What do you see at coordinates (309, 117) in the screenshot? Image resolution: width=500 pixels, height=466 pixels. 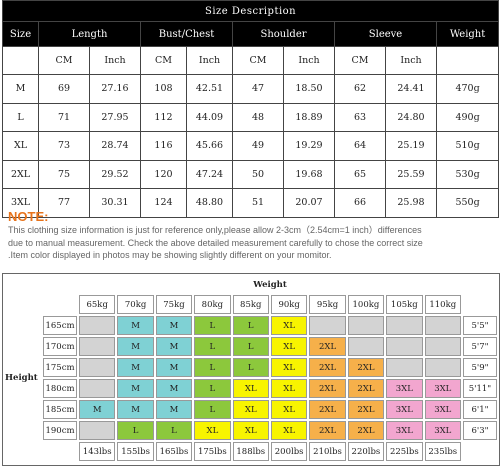 I see `size-value: 18.89` at bounding box center [309, 117].